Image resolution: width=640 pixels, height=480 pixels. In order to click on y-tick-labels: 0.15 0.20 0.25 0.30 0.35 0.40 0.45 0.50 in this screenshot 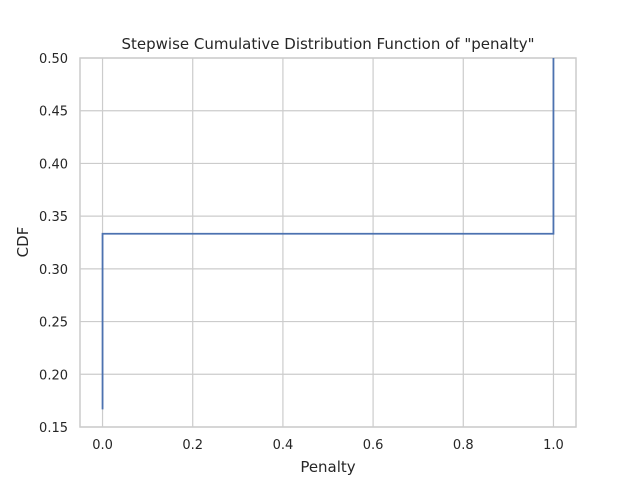, I will do `click(53, 244)`.